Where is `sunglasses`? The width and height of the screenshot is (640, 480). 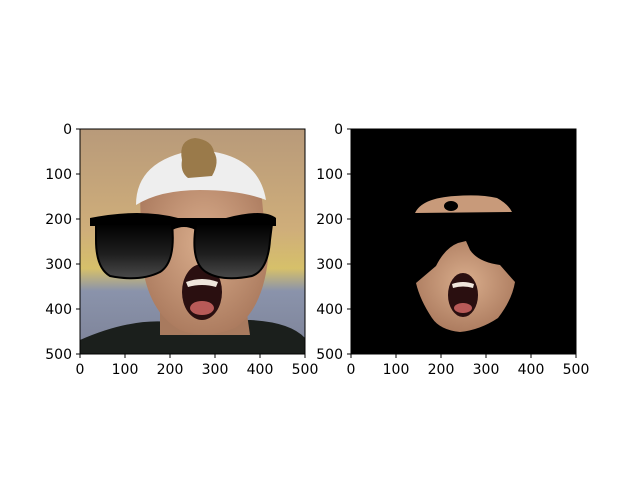
sunglasses is located at coordinates (183, 246).